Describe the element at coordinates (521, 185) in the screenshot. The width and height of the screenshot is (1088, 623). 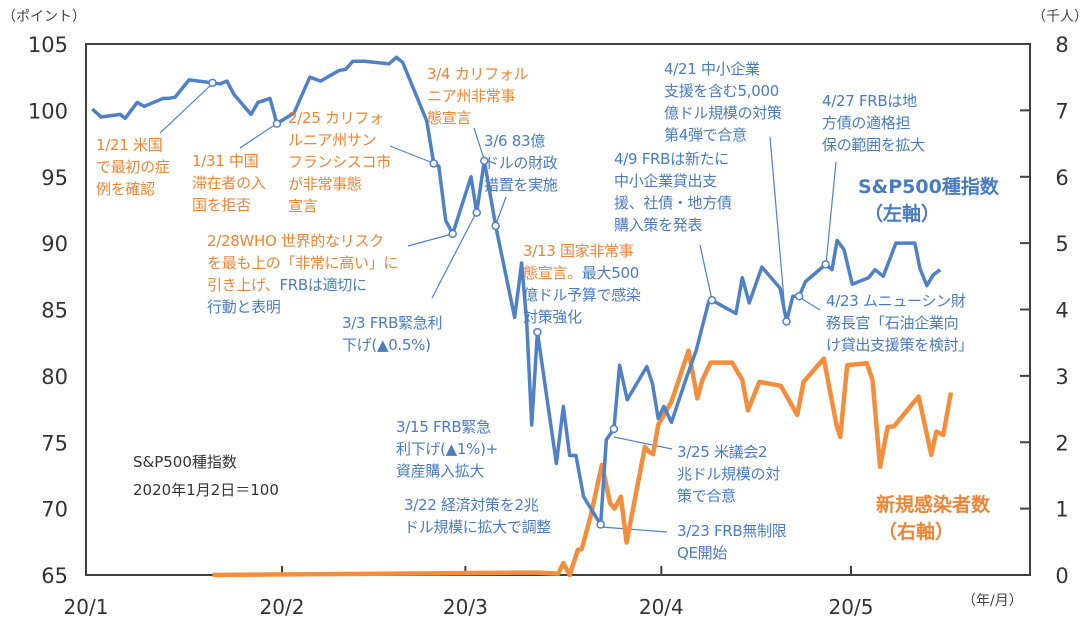
I see `annotation-line: 措置を実施` at that location.